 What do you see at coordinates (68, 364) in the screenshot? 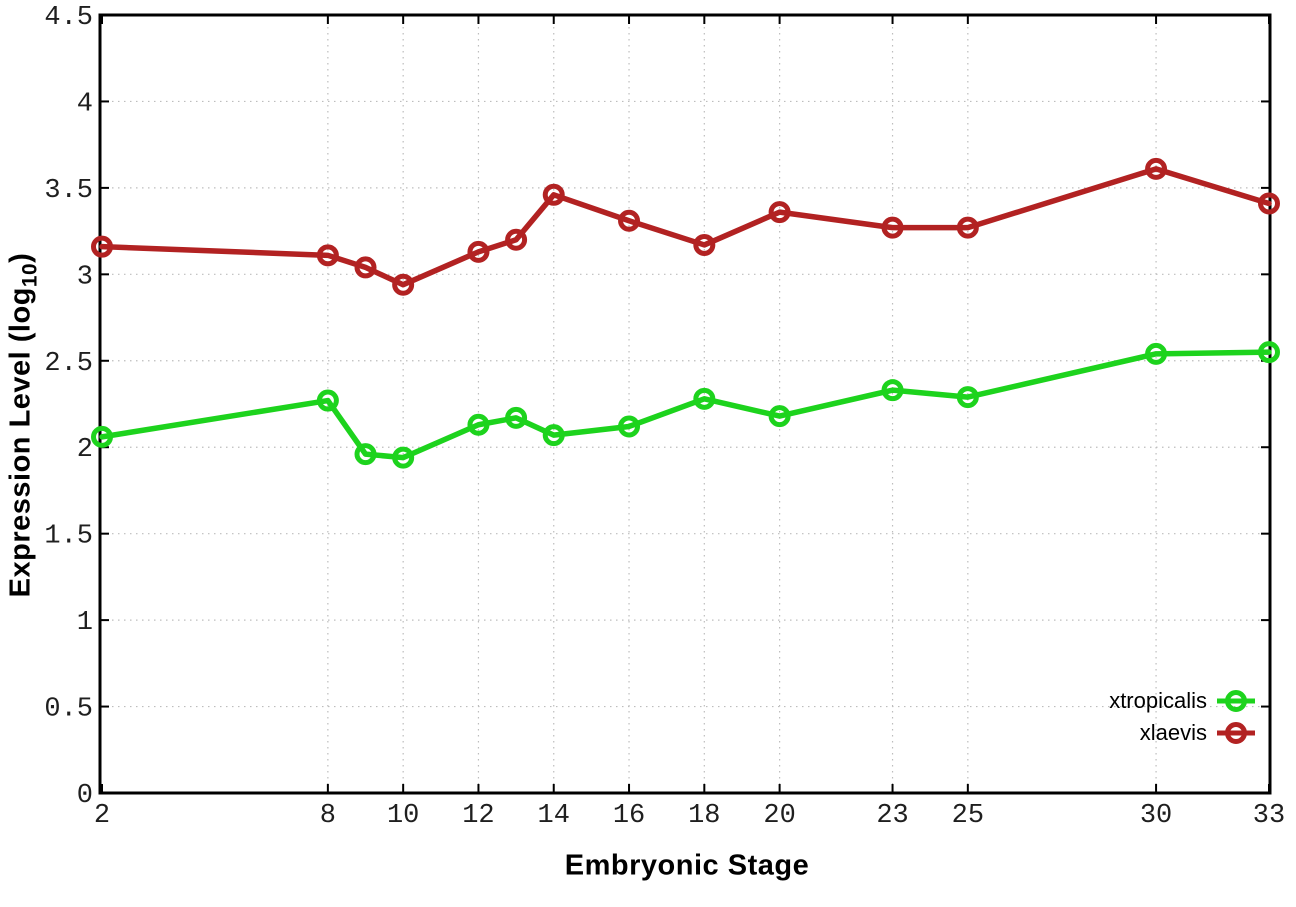
I see `y-tick-label: 2.5` at bounding box center [68, 364].